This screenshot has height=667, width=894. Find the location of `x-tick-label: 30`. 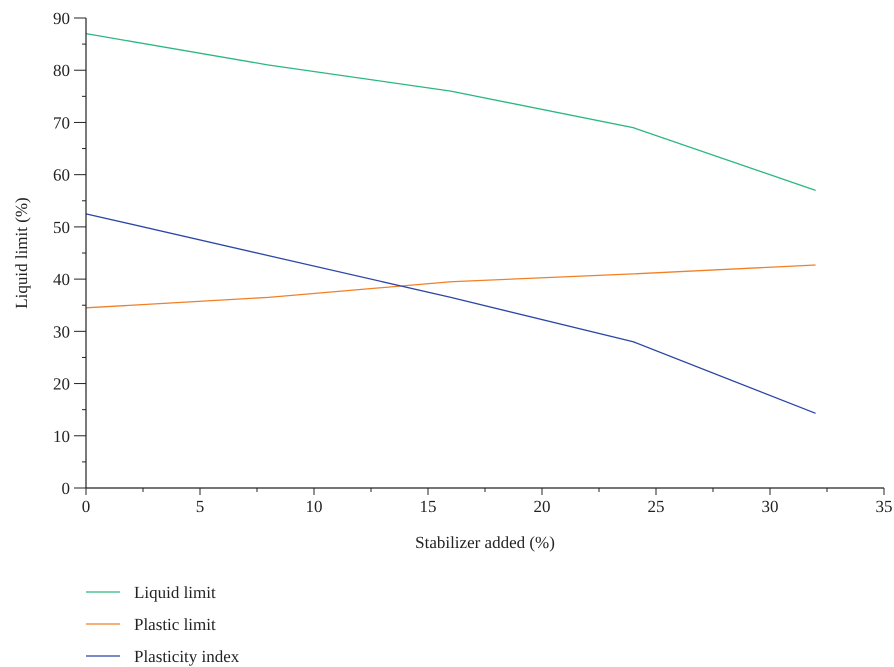

x-tick-label: 30 is located at coordinates (770, 506).